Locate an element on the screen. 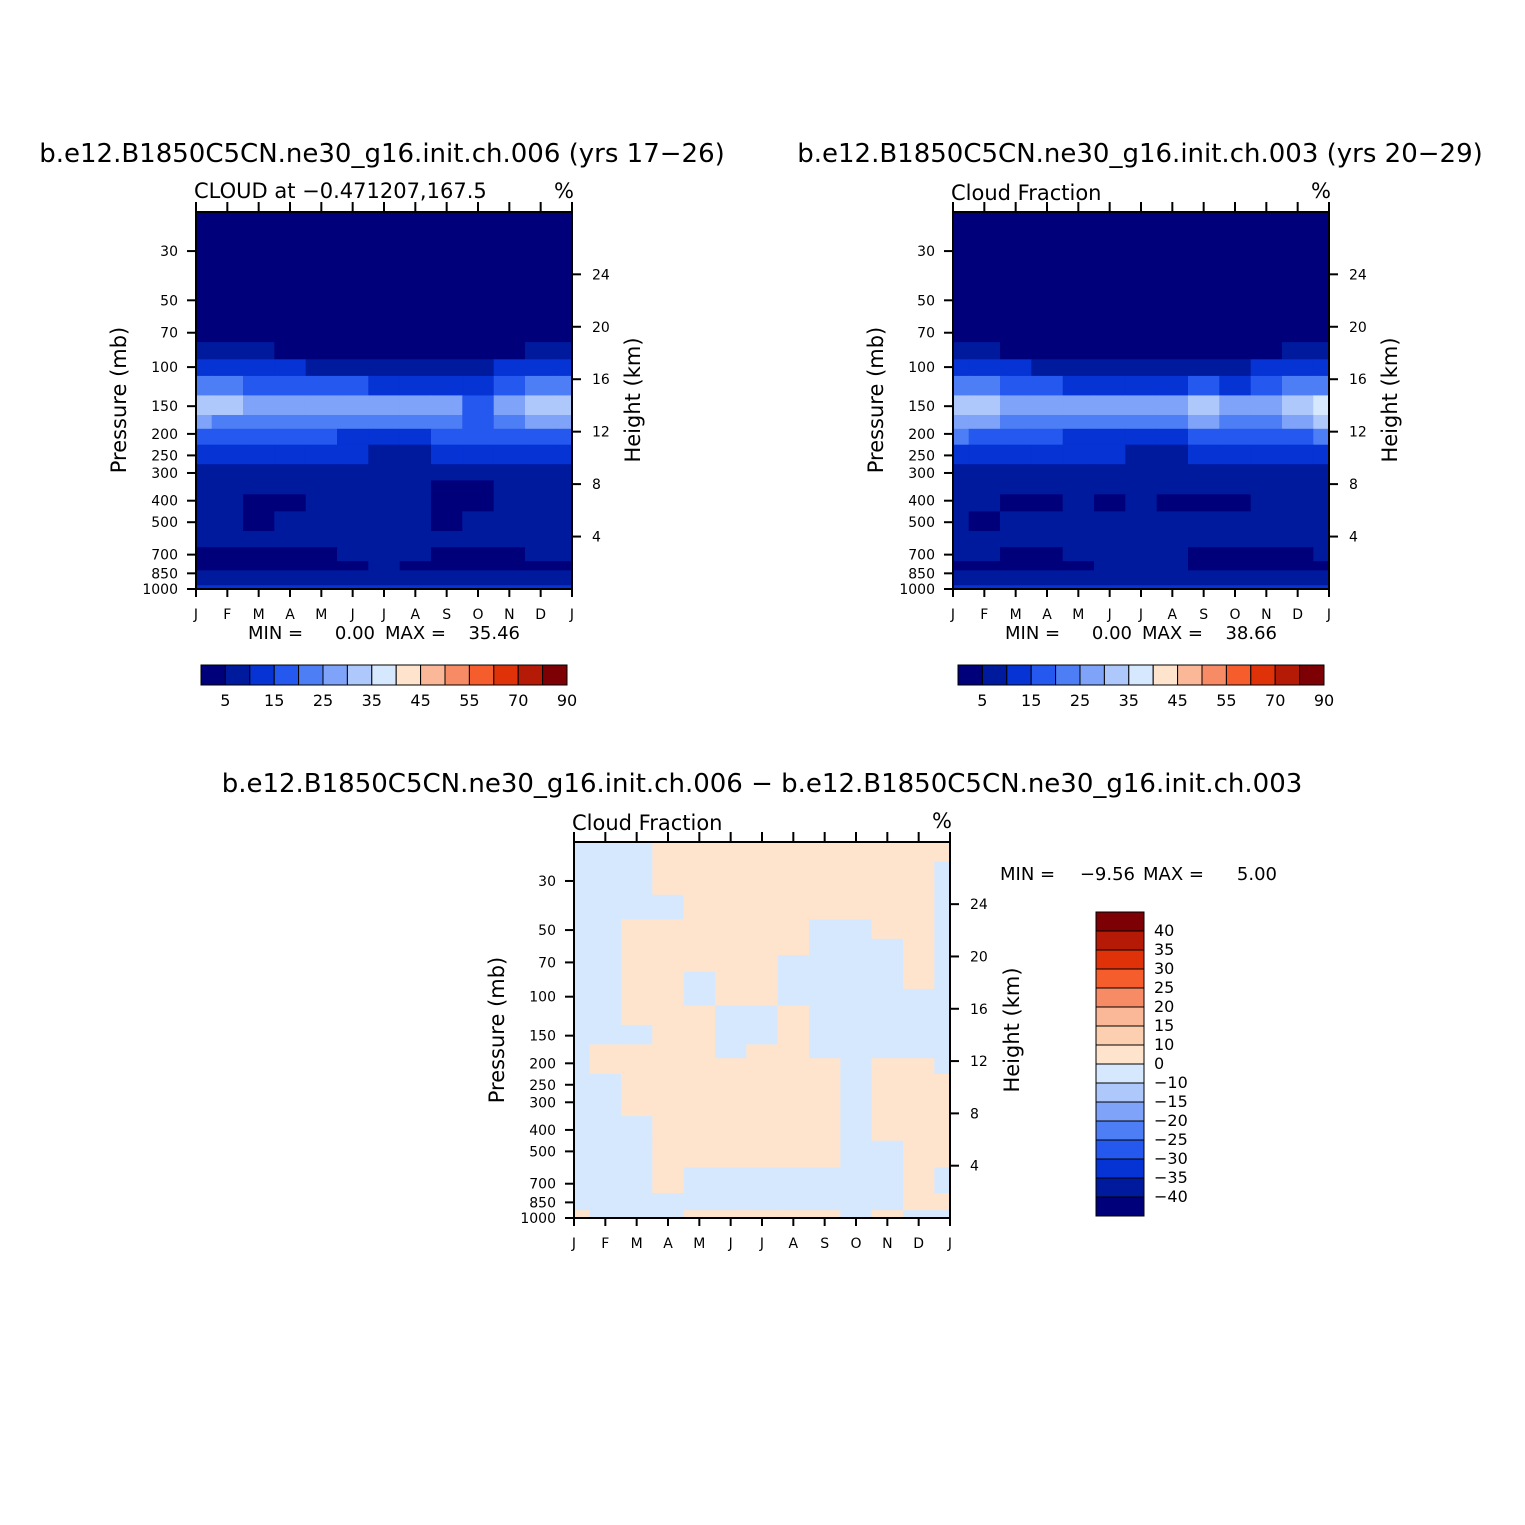 The height and width of the screenshot is (1525, 1525). height-tick-label: 24 is located at coordinates (1358, 275).